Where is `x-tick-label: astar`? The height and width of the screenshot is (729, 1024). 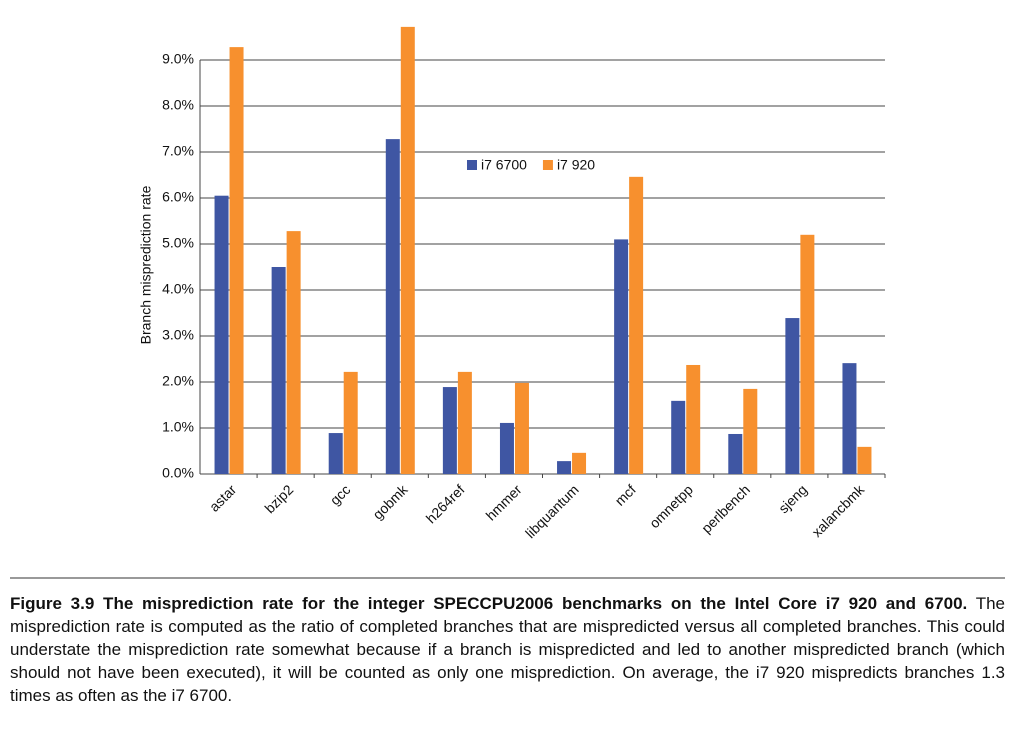
x-tick-label: astar is located at coordinates (223, 498).